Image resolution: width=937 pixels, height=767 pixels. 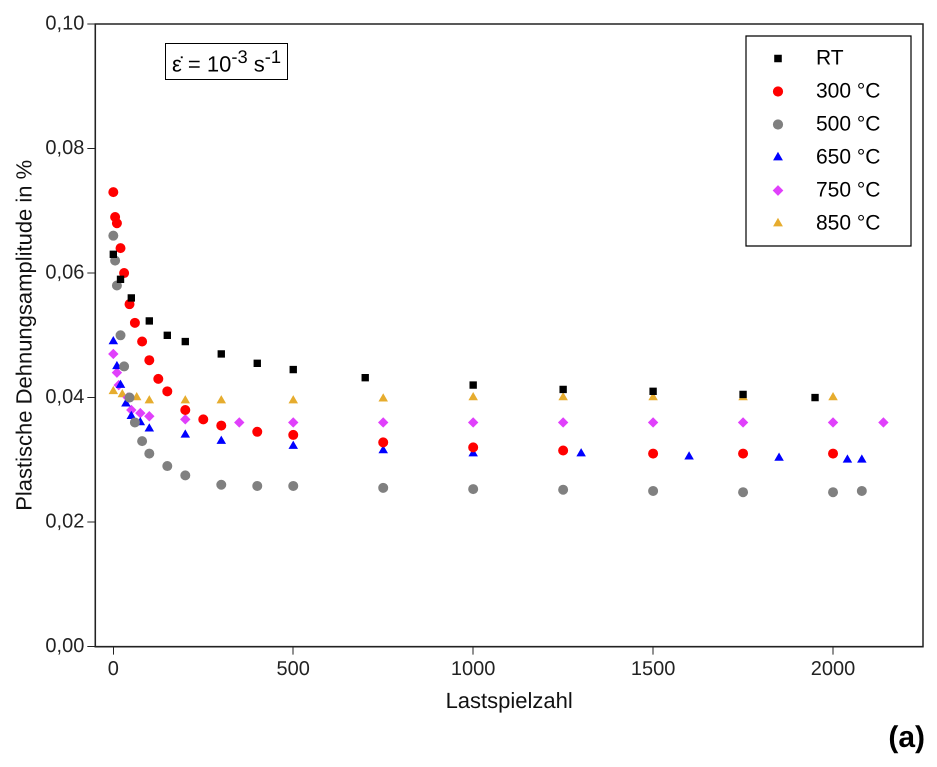 What do you see at coordinates (848, 90) in the screenshot?
I see `legend-label: 300 °C` at bounding box center [848, 90].